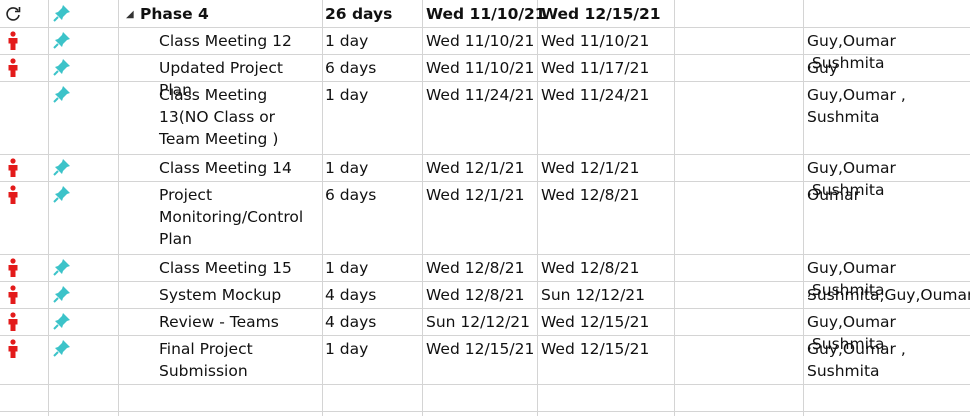  I want to click on refresh-icon, so click(13, 14).